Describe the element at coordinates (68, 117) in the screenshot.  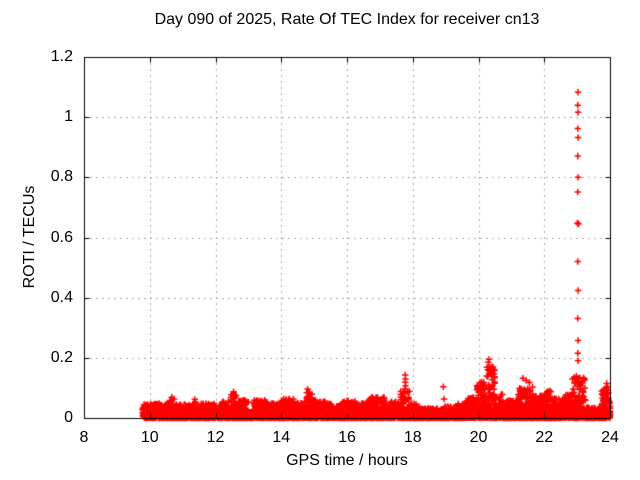
I see `y-tick-label-1: 1` at that location.